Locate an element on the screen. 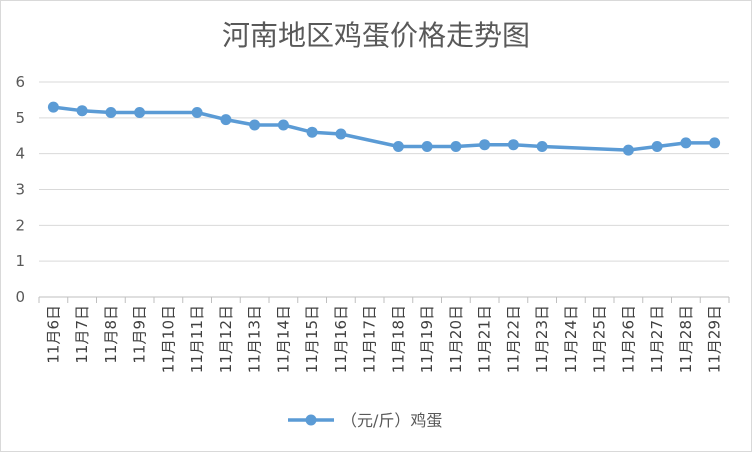 Image resolution: width=752 pixels, height=452 pixels. x-tick-label: 11月18日 is located at coordinates (398, 339).